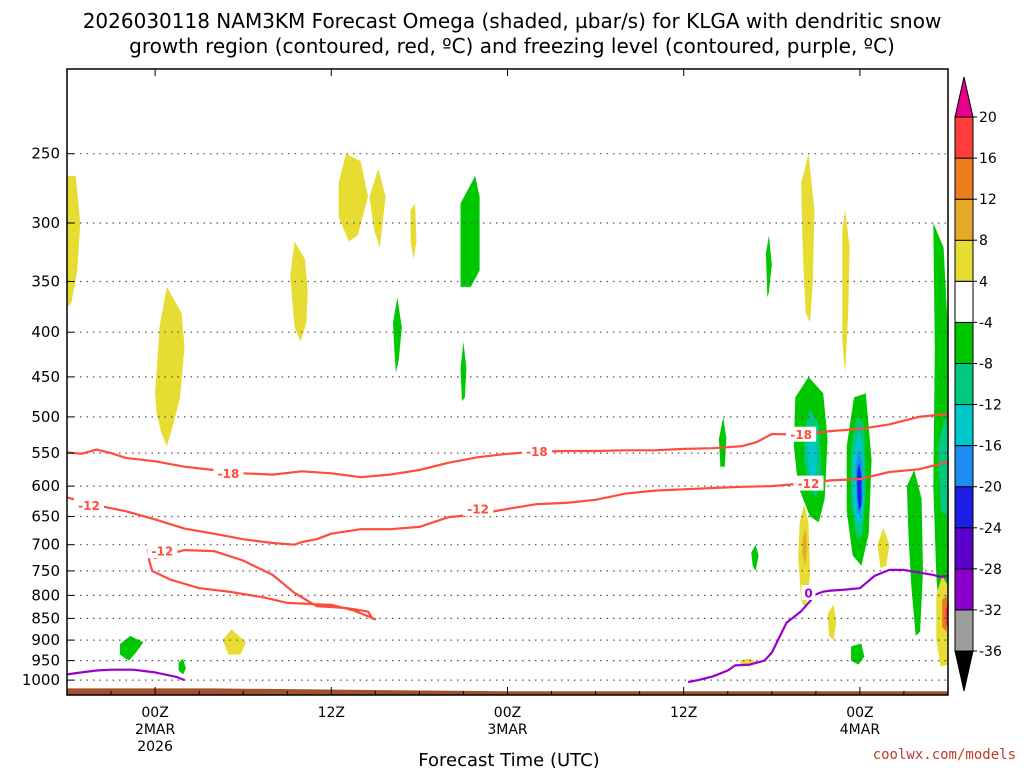 This screenshot has height=768, width=1024. I want to click on colorbar-label-5: -16, so click(990, 447).